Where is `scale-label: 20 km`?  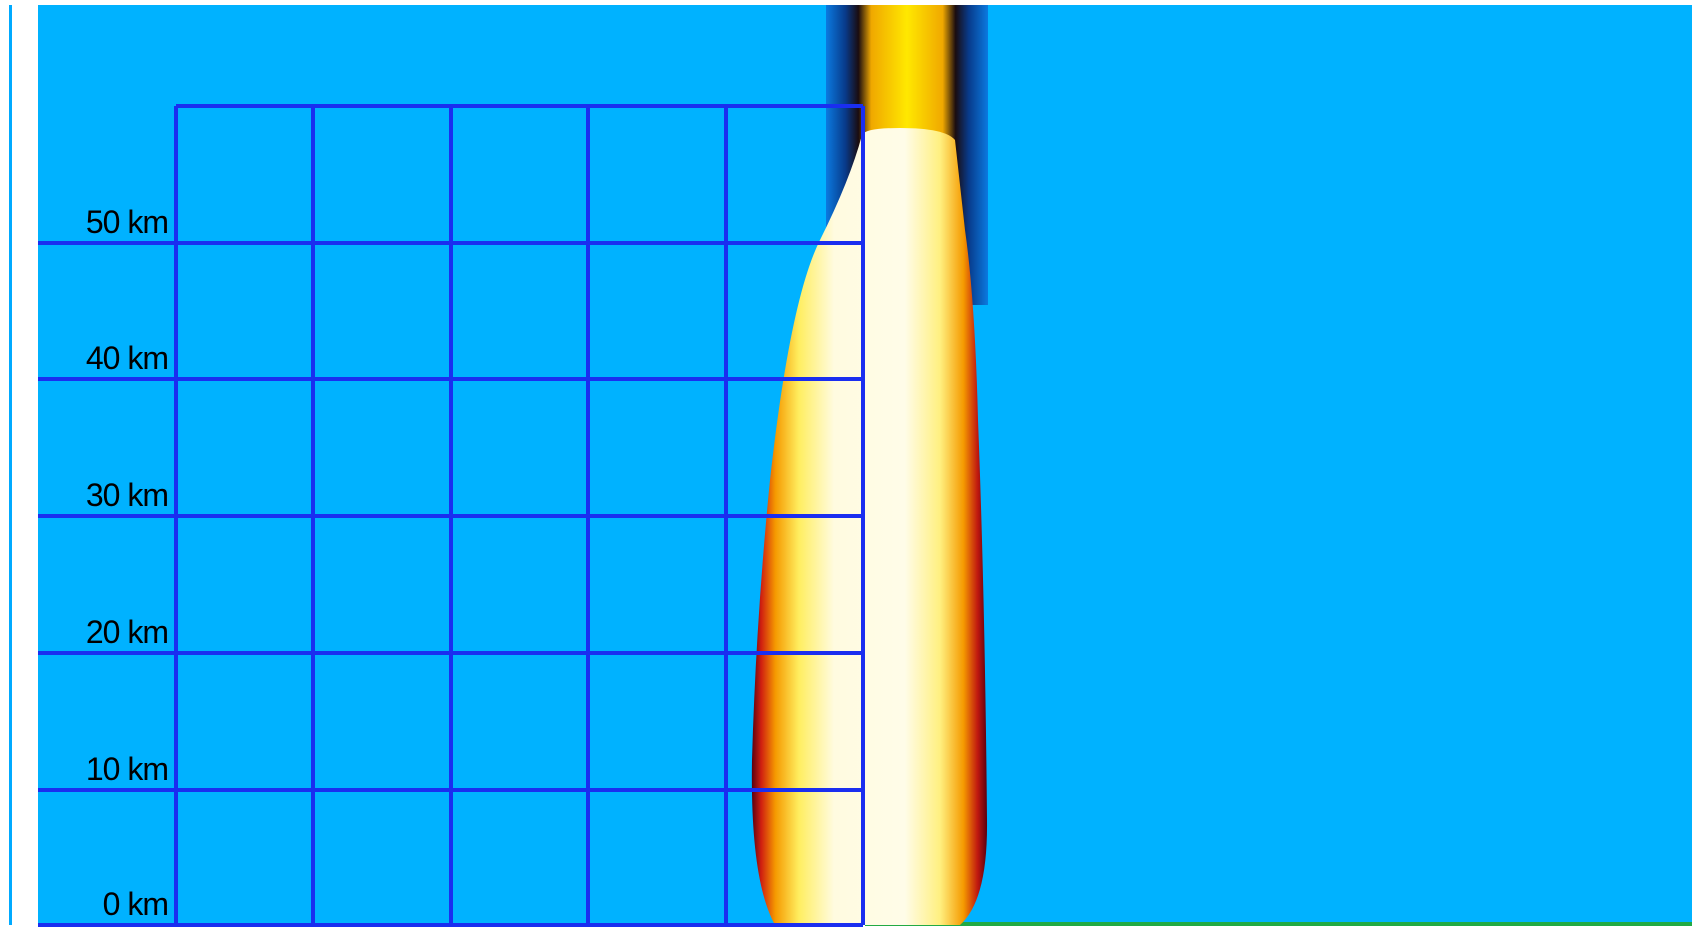 scale-label: 20 km is located at coordinates (127, 632).